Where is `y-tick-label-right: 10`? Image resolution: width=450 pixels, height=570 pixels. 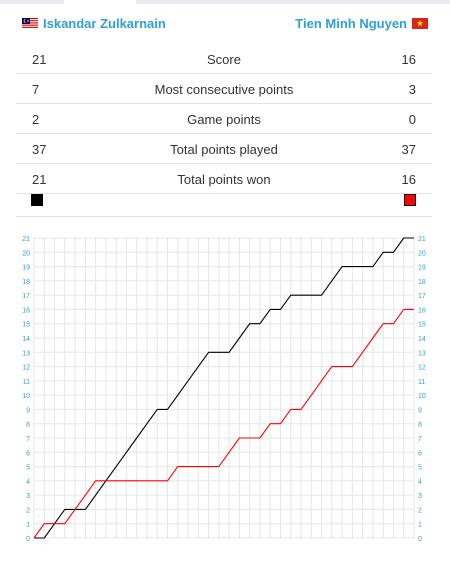
y-tick-label-right: 10 is located at coordinates (422, 396).